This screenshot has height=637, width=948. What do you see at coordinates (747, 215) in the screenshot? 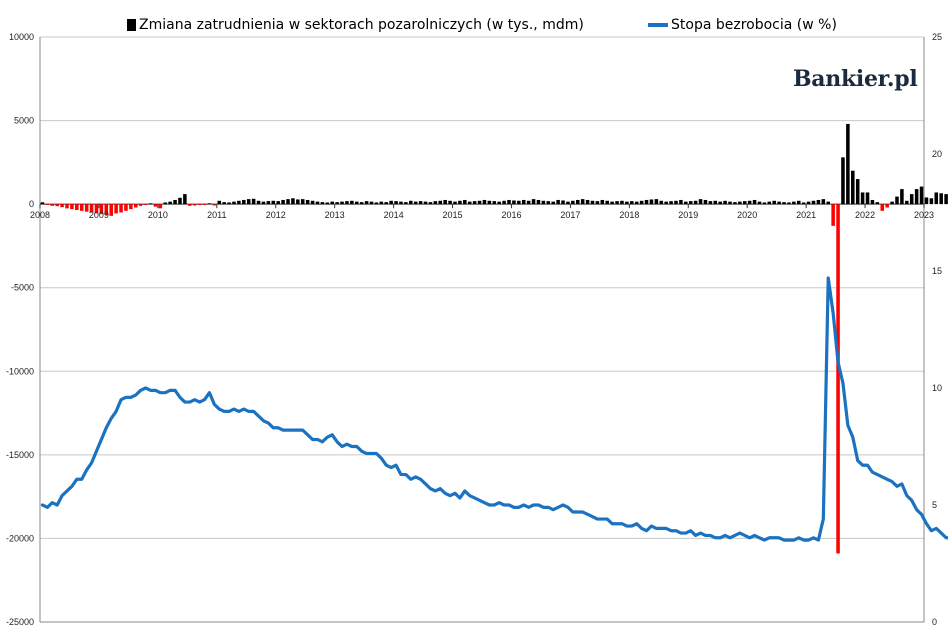
I see `x-tick-label: 2020` at bounding box center [747, 215].